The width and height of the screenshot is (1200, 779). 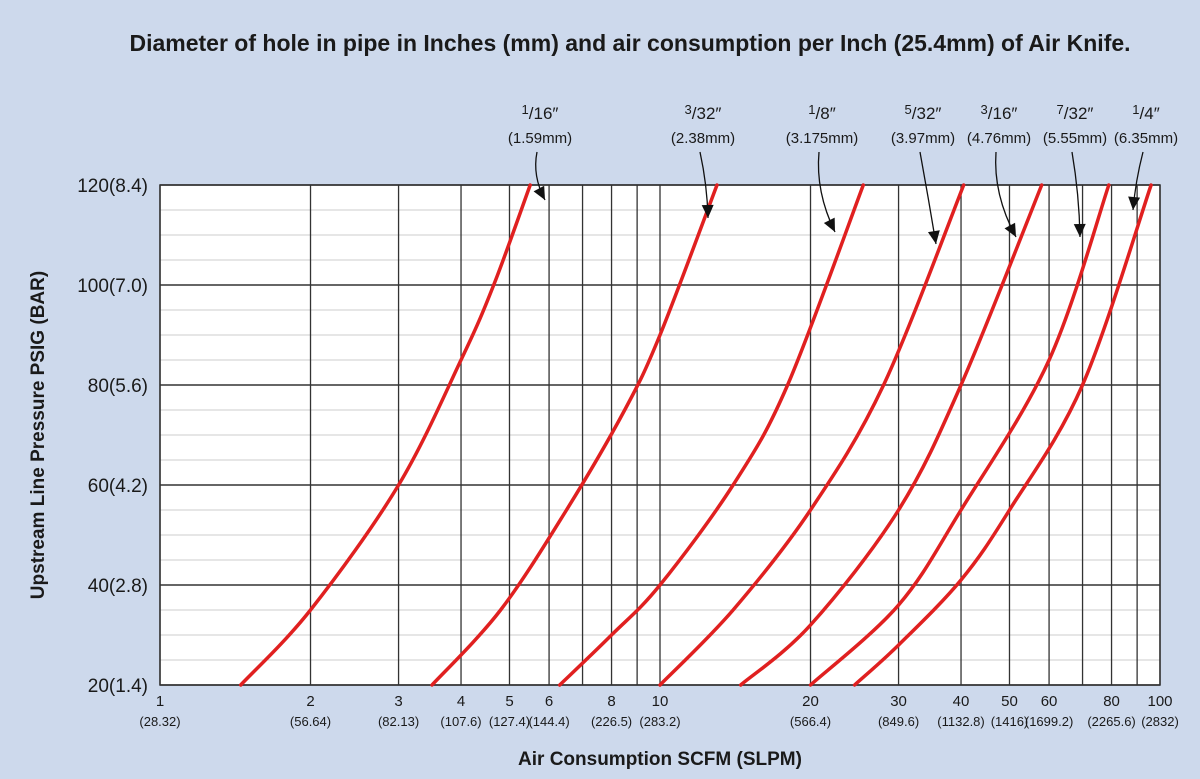 I want to click on series-label-mm: (3.97mm), so click(x=923, y=138).